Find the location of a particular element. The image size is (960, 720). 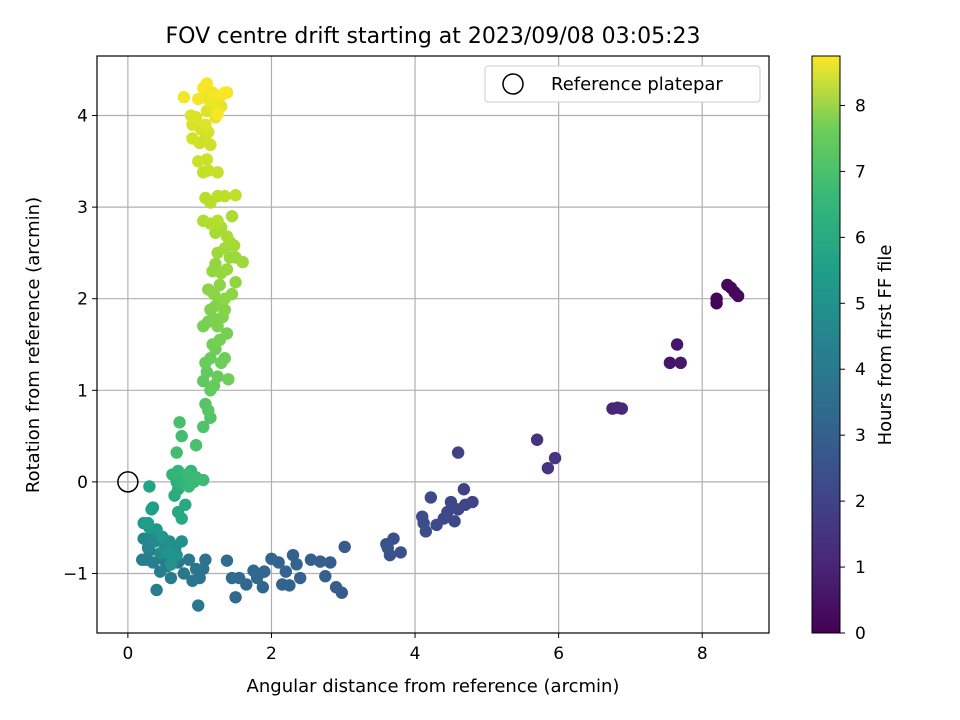

colorbar-tick-label: 5 is located at coordinates (860, 304).